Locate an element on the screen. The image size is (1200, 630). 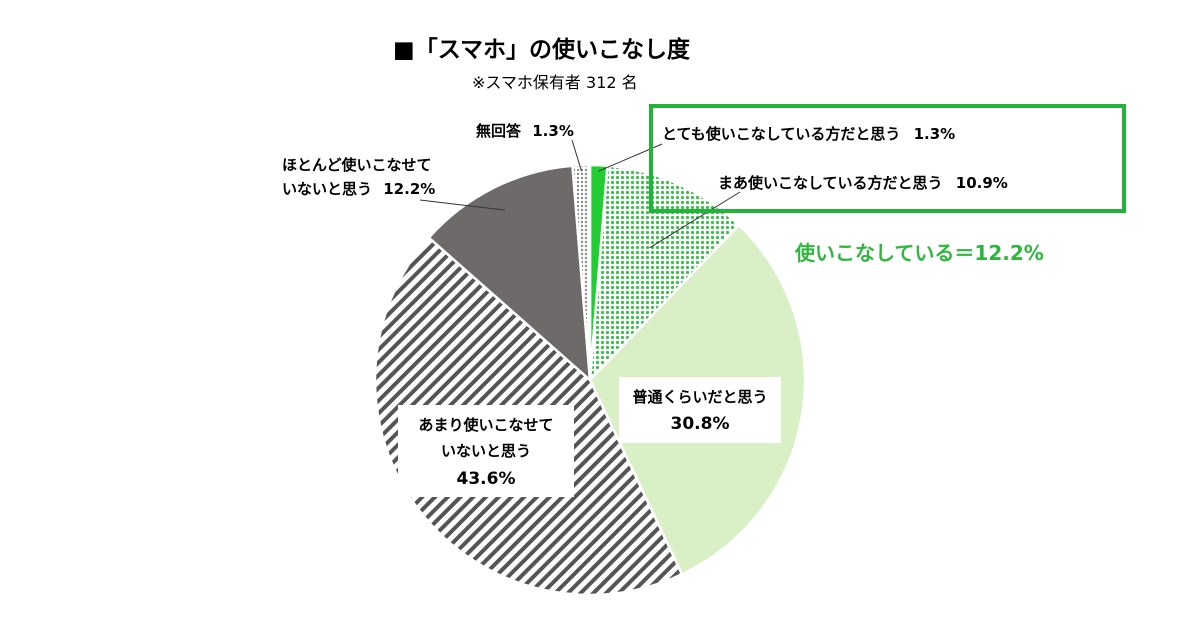
label-mukaitou-text: 無回答 is located at coordinates (499, 131).